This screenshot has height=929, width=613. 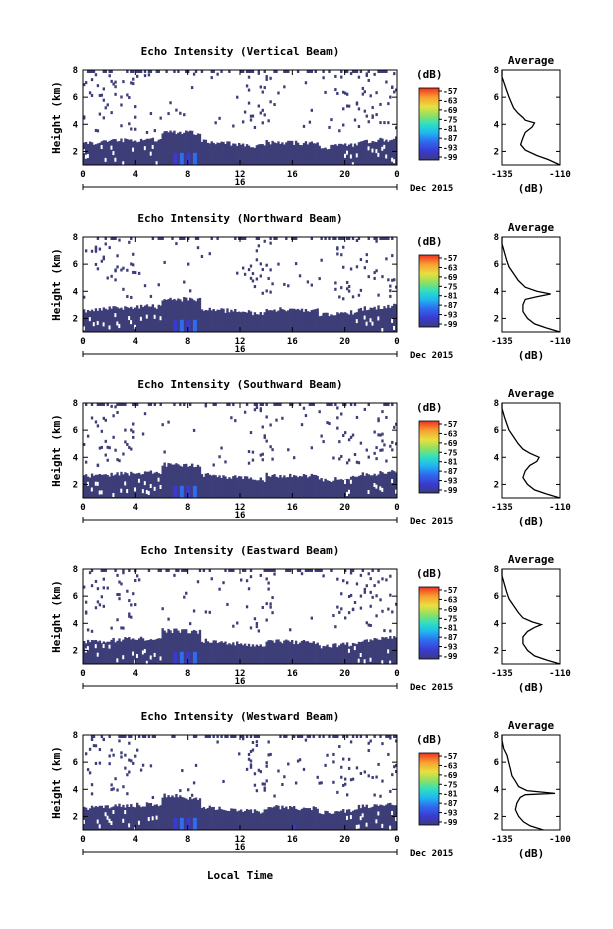 What do you see at coordinates (240, 118) in the screenshot?
I see `heatmap-cells` at bounding box center [240, 118].